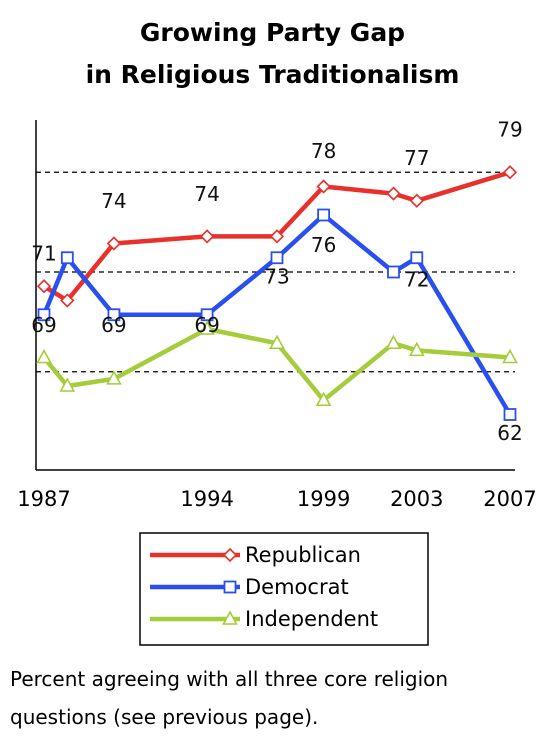 The image size is (545, 750). Describe the element at coordinates (416, 158) in the screenshot. I see `data-label: 77` at that location.